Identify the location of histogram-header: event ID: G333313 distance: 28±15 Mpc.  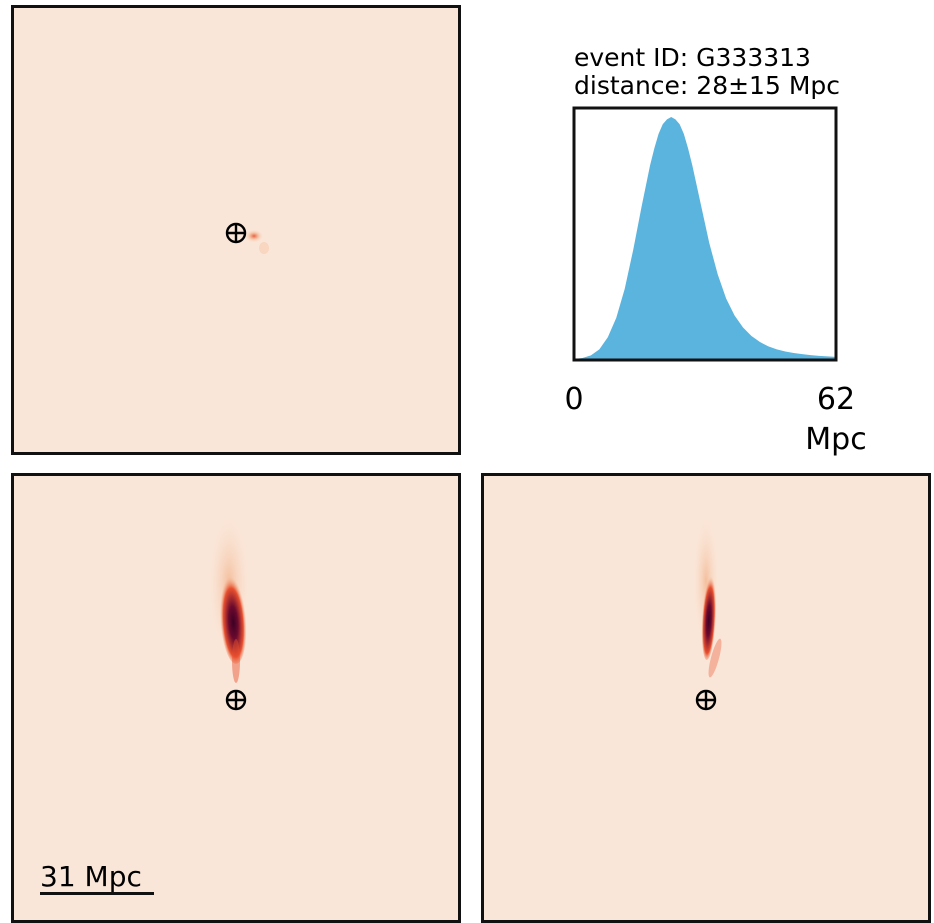
(707, 72).